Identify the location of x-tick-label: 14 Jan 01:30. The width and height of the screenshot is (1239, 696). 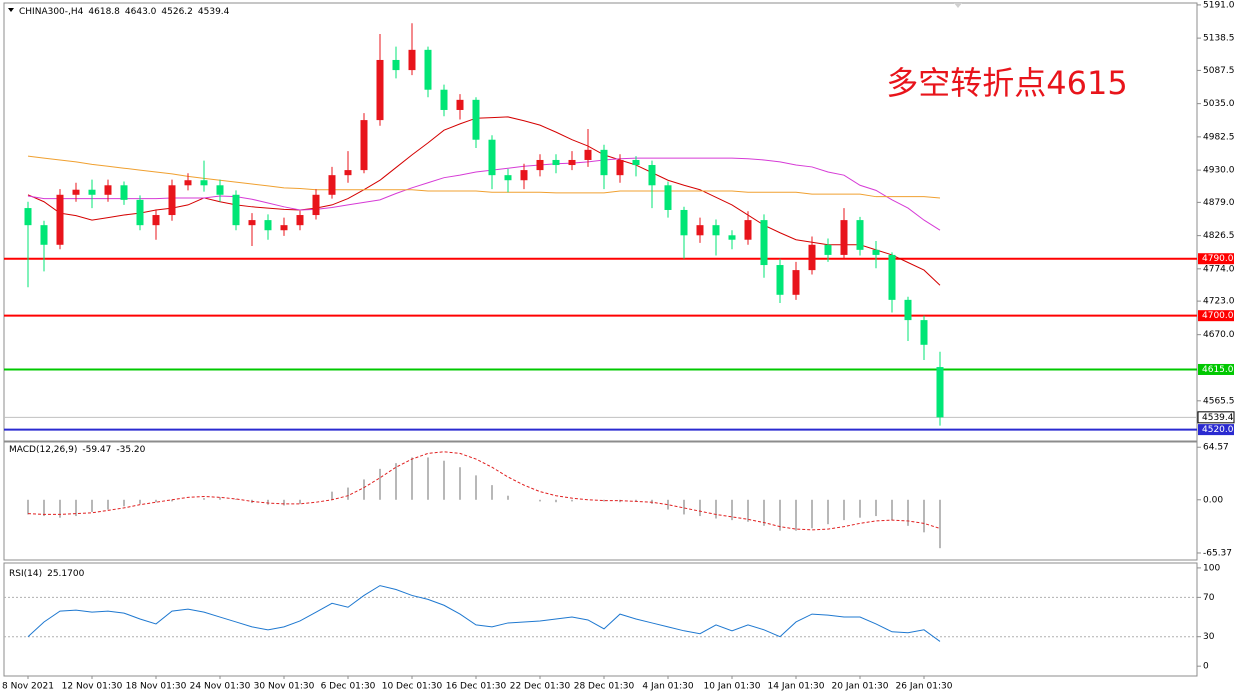
(796, 687).